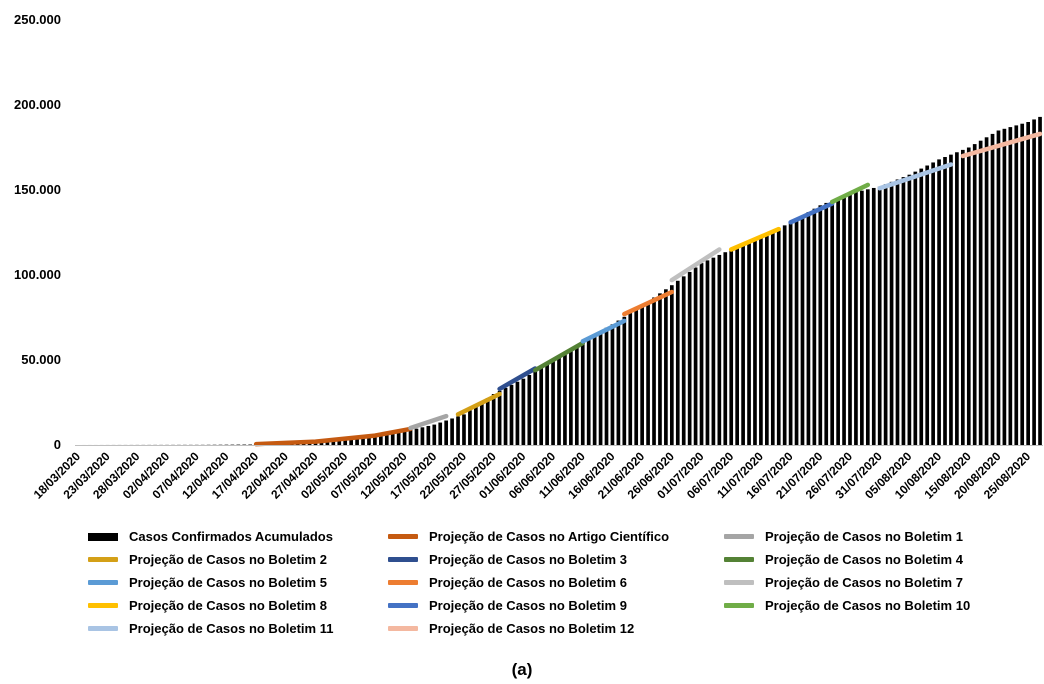 Image resolution: width=1044 pixels, height=684 pixels. I want to click on legend-label: Projeção de Casos no Boletim 8, so click(228, 605).